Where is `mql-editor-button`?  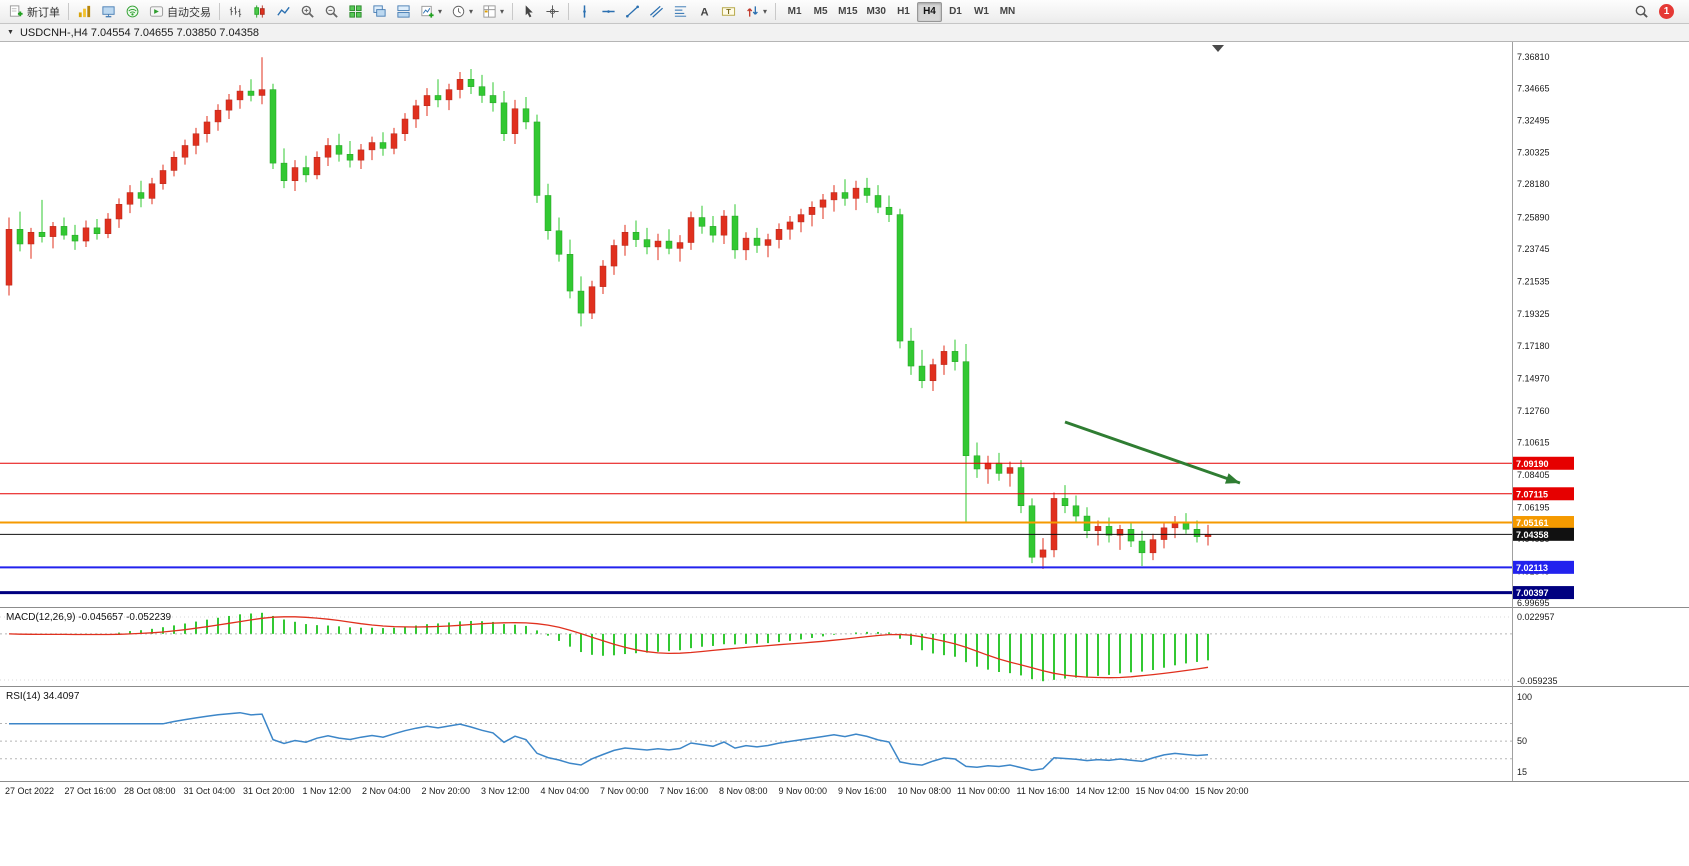
mql-editor-button is located at coordinates (84, 12).